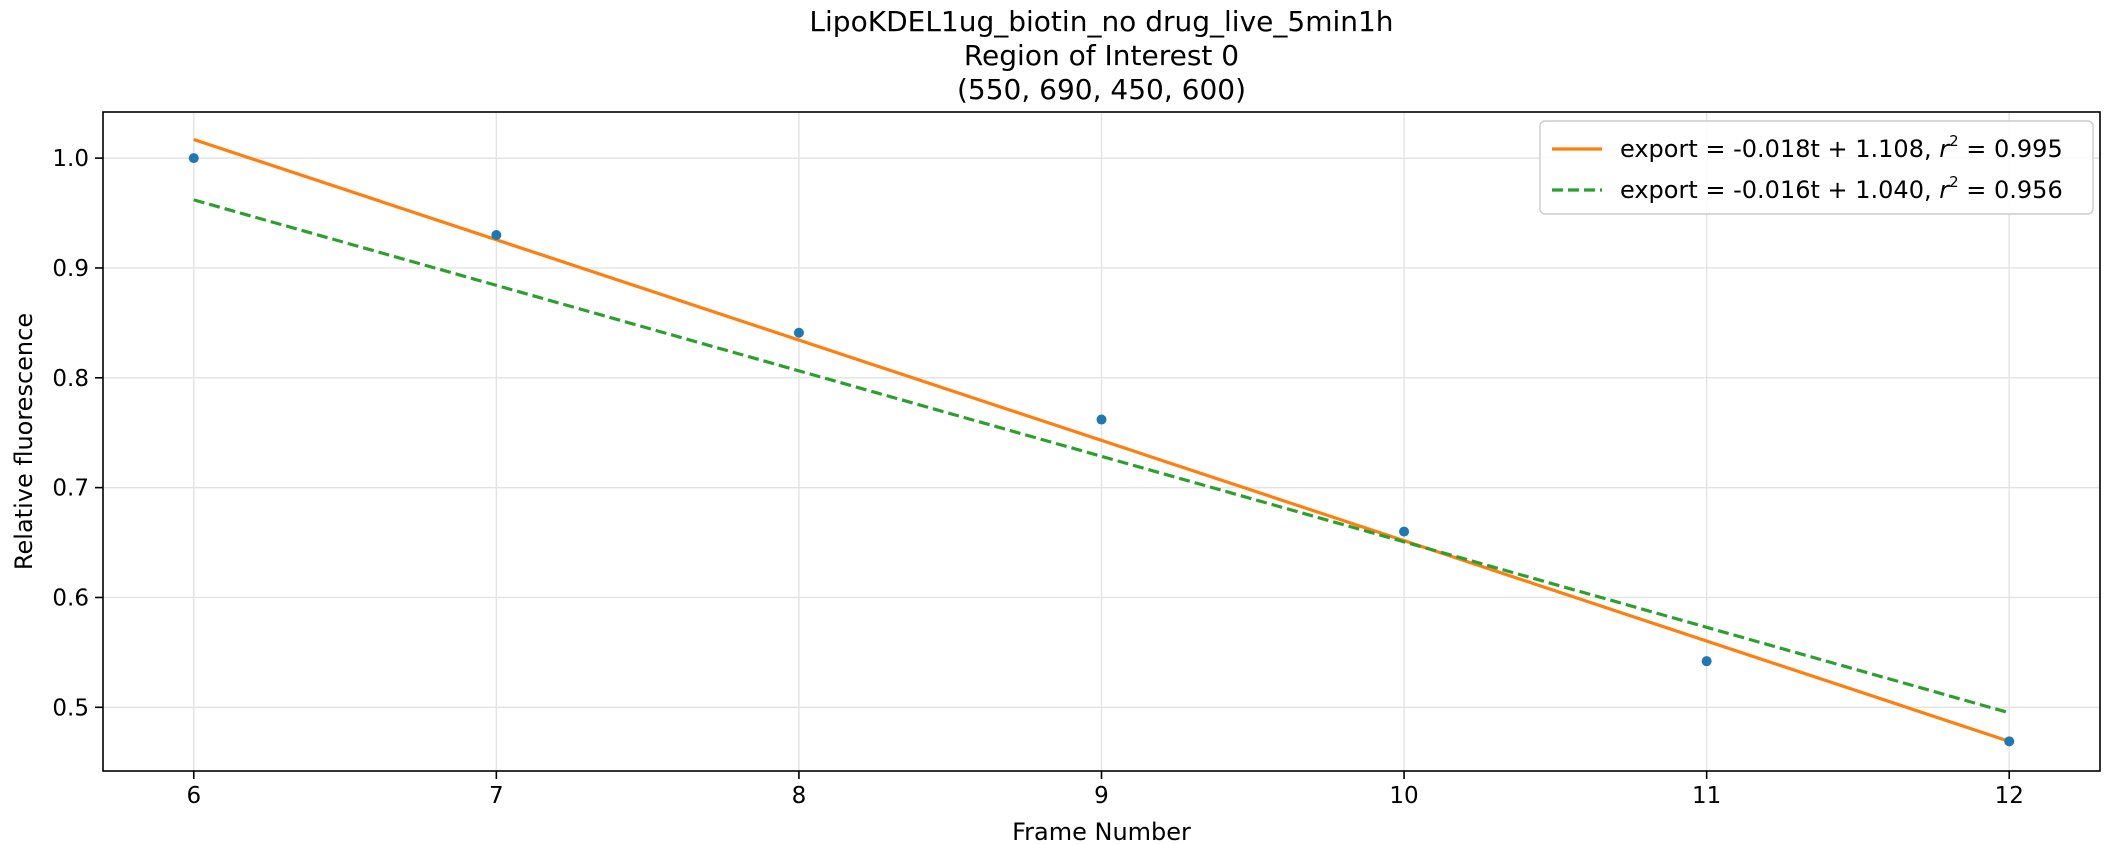 The height and width of the screenshot is (844, 2104). What do you see at coordinates (2011, 190) in the screenshot?
I see `legend-r2-value: = 0.956` at bounding box center [2011, 190].